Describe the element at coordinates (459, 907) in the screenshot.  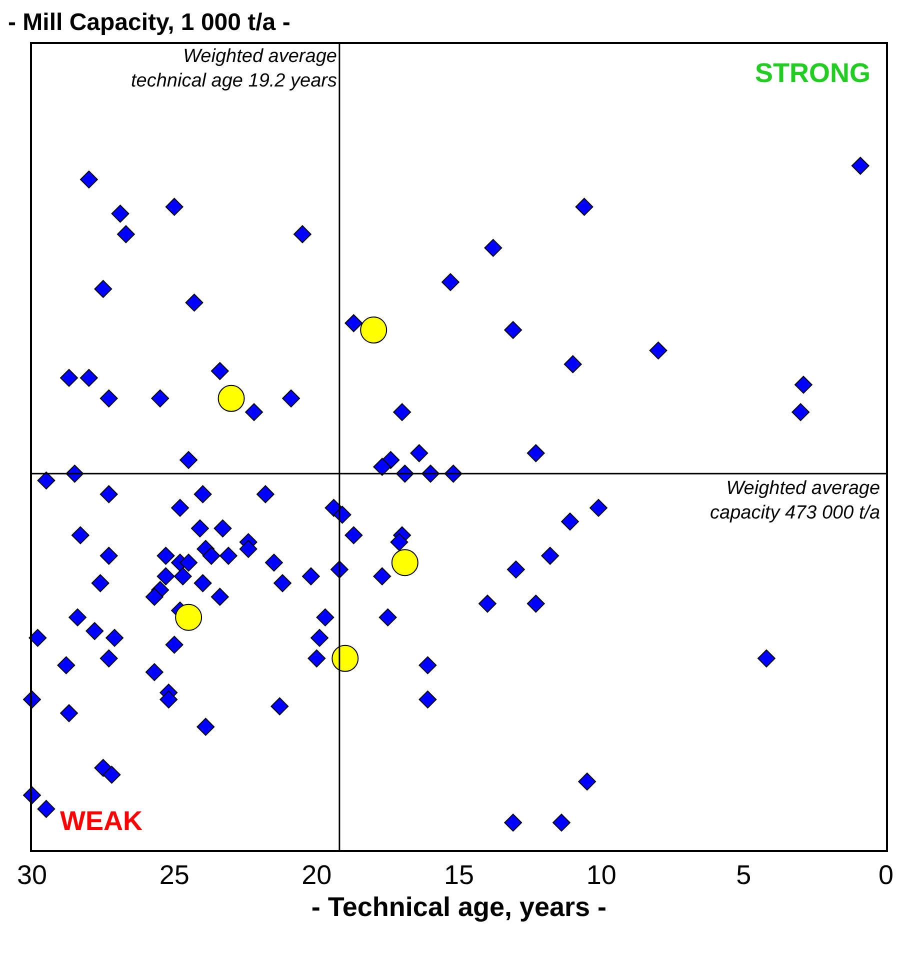
I see `x-axis-title: - Technical age, years -` at that location.